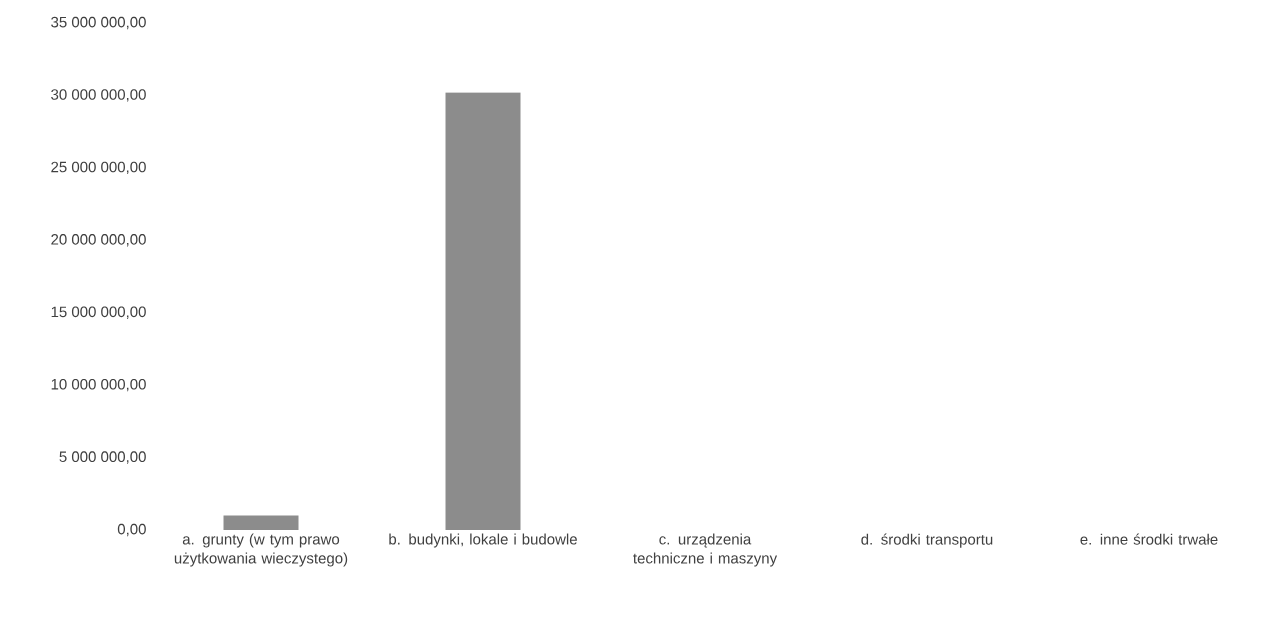  Describe the element at coordinates (261, 550) in the screenshot. I see `x-tick-label: a. grunty (w tym prawo użytkowania wieczystego)` at that location.